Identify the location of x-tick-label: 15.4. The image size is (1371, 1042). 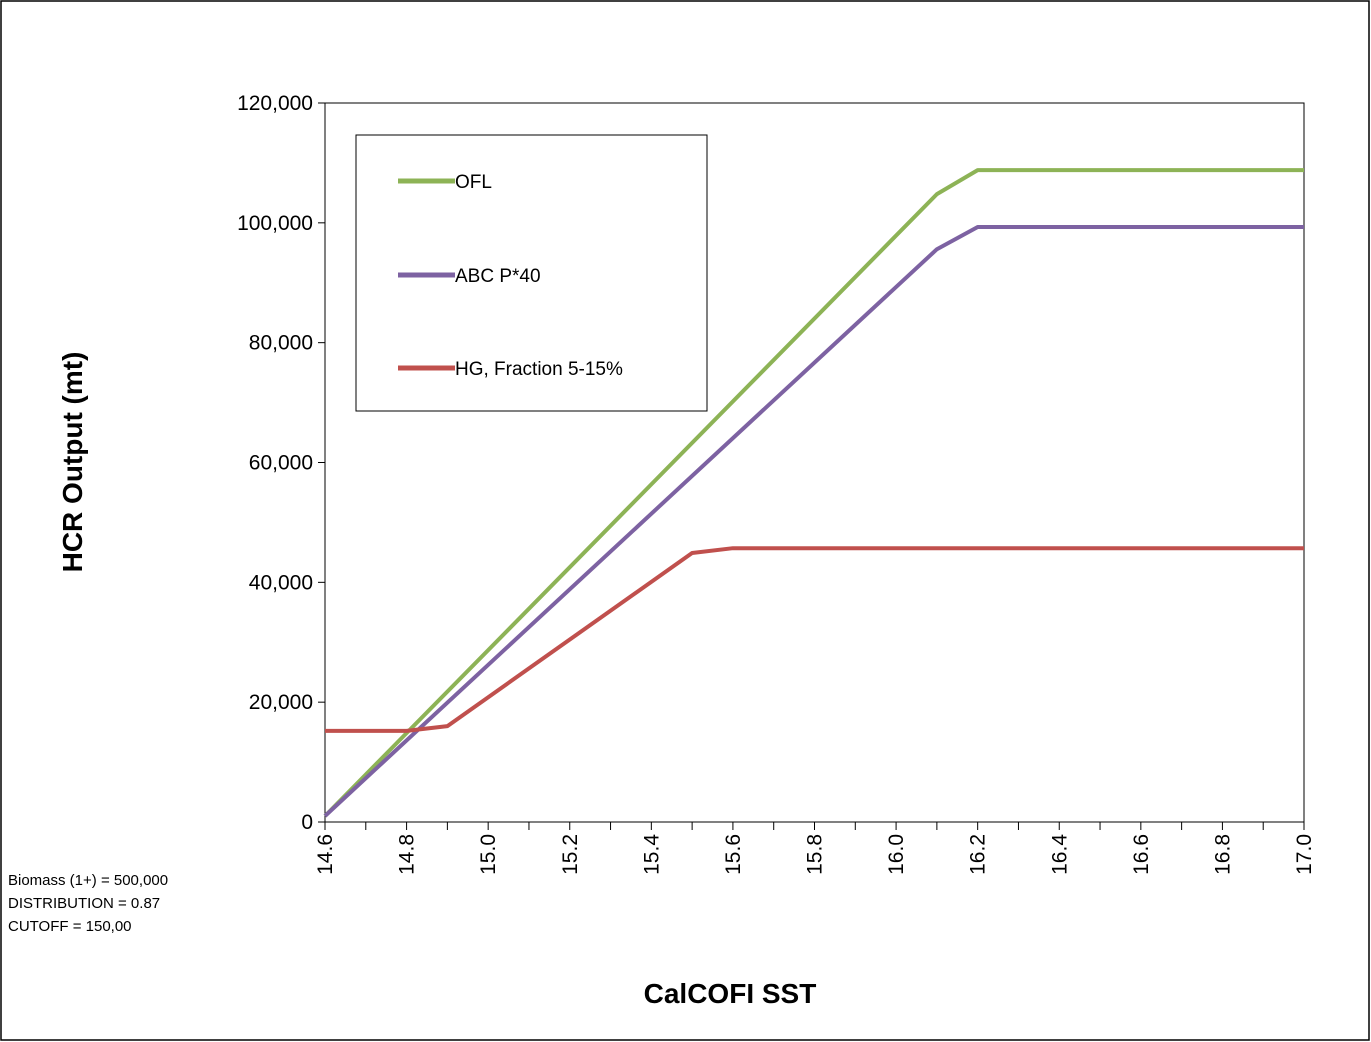
(651, 854).